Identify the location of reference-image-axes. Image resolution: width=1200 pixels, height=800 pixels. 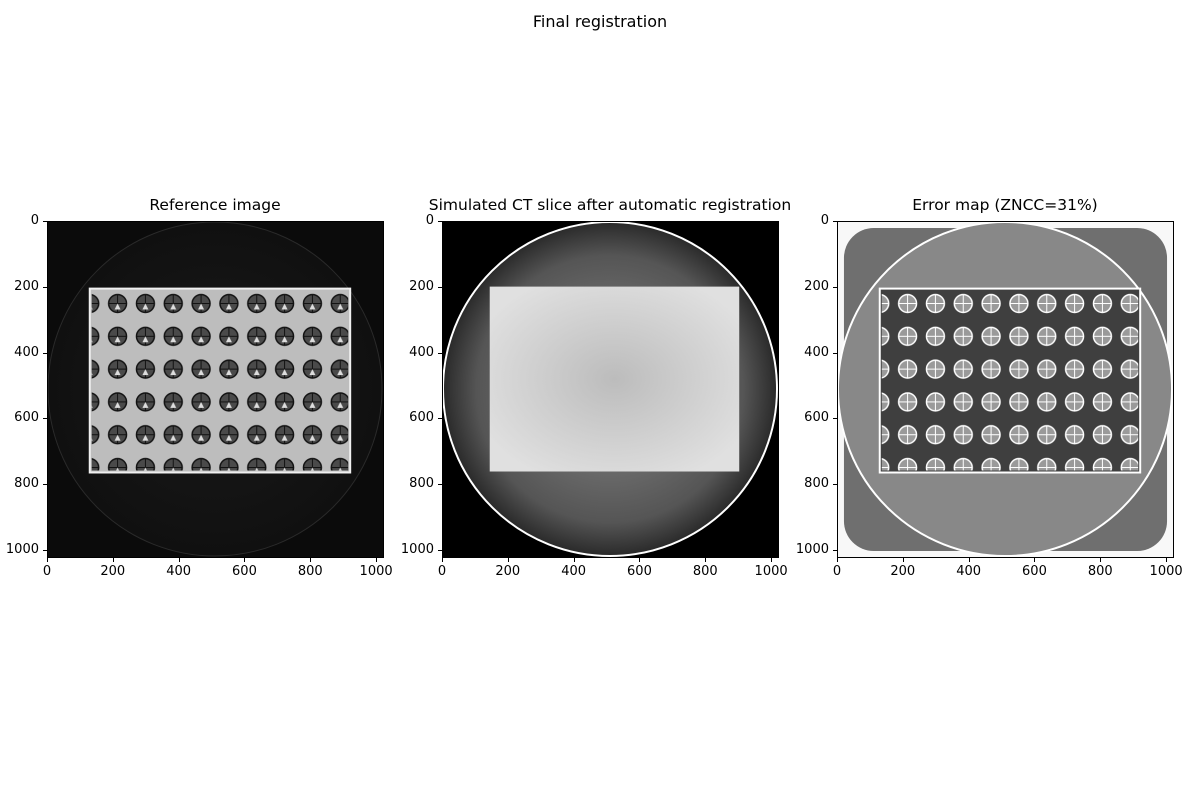
(215, 389).